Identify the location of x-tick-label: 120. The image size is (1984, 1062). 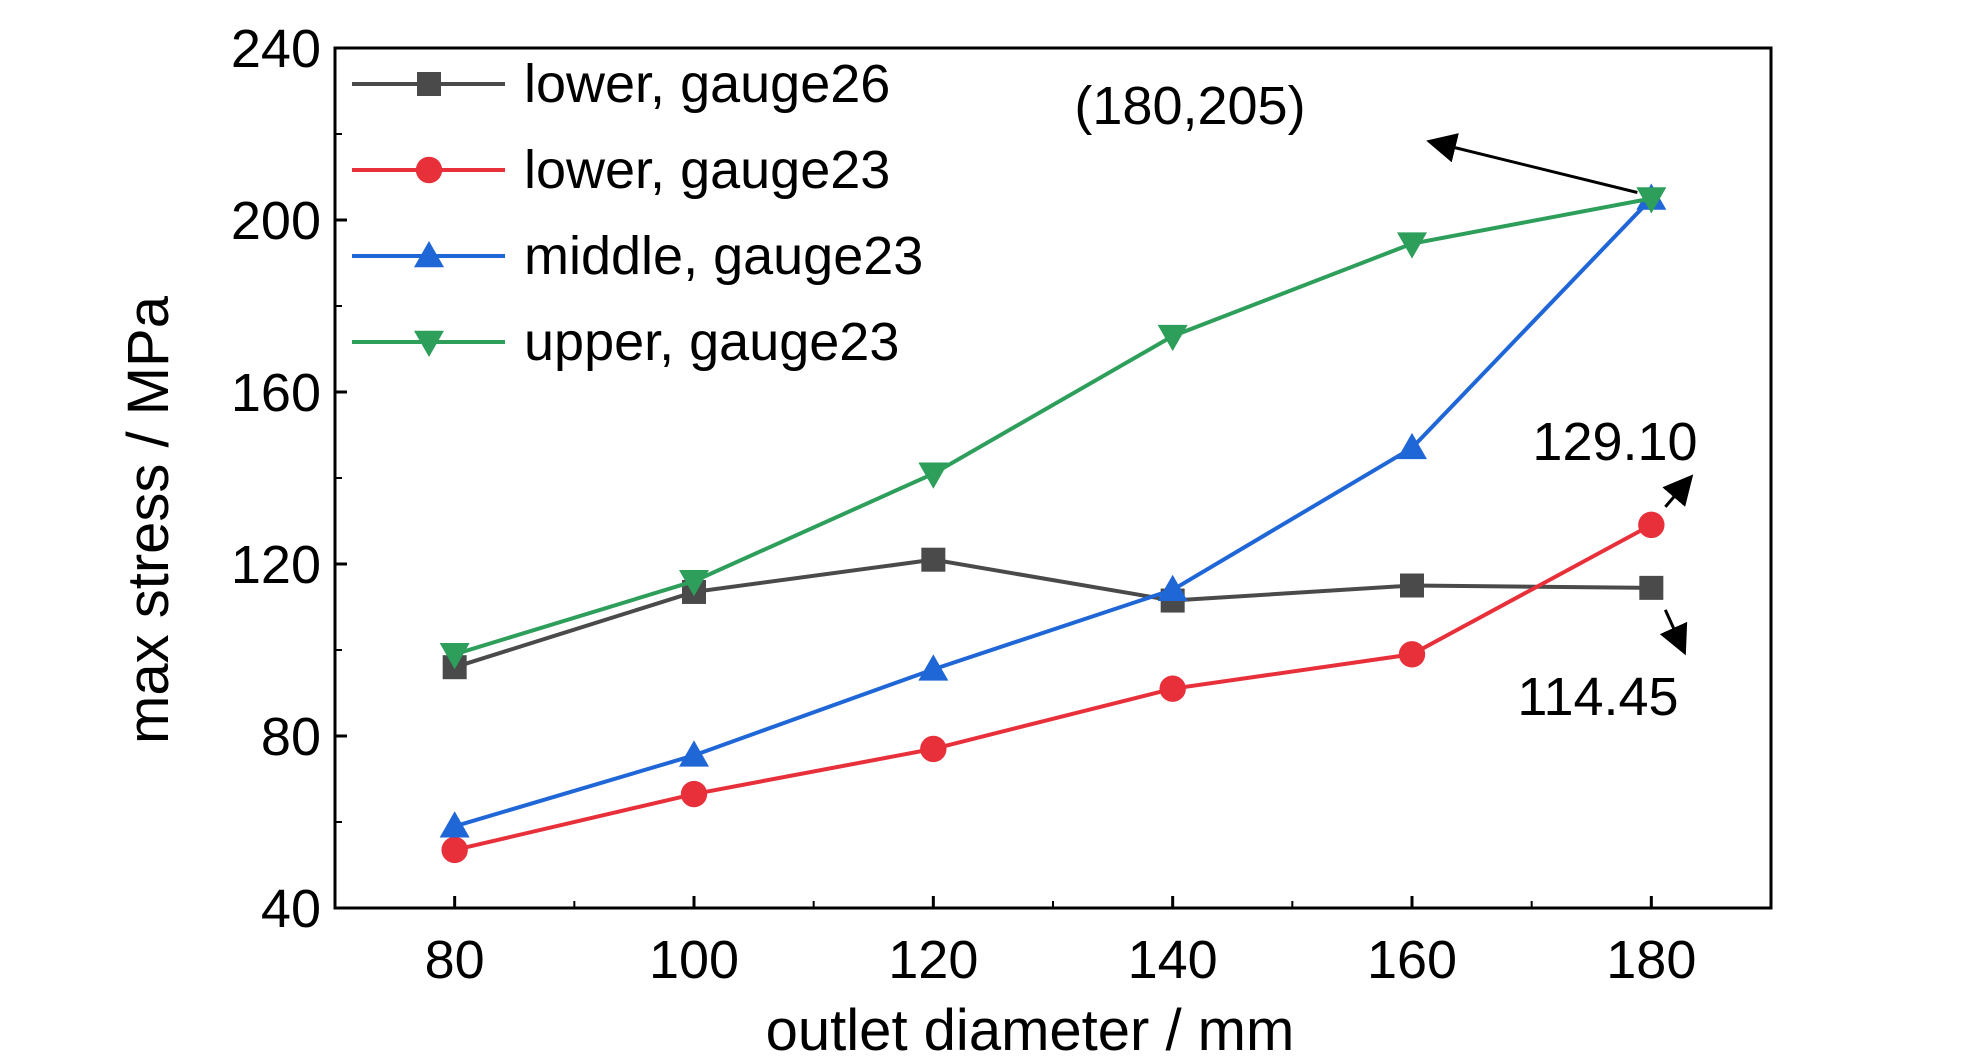
(933, 960).